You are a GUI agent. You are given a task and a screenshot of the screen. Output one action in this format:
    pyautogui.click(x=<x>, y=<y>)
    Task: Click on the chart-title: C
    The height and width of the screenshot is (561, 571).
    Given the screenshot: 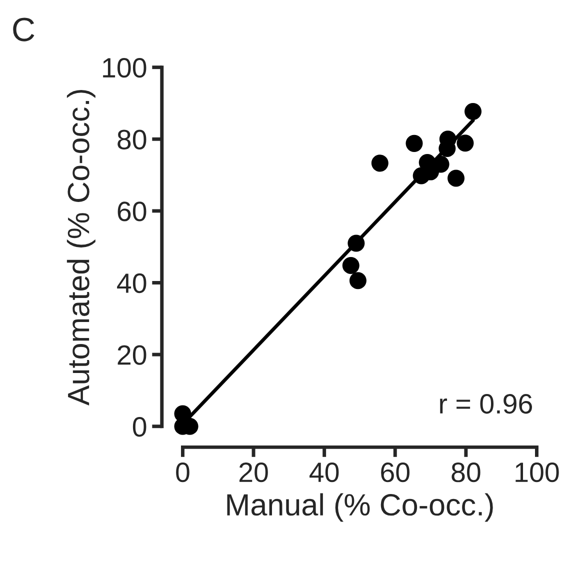 What is the action you would take?
    pyautogui.click(x=23, y=30)
    